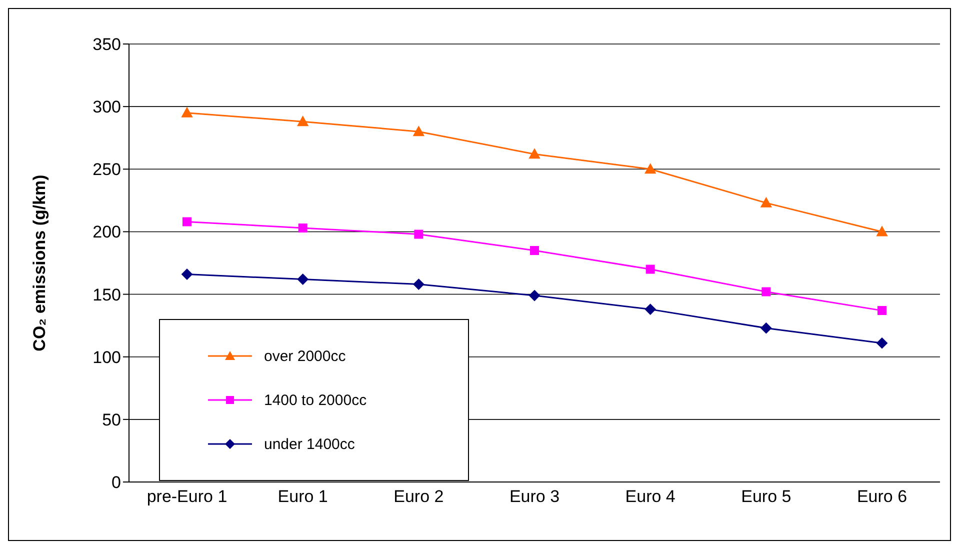  I want to click on y-tick-label: 100, so click(106, 357).